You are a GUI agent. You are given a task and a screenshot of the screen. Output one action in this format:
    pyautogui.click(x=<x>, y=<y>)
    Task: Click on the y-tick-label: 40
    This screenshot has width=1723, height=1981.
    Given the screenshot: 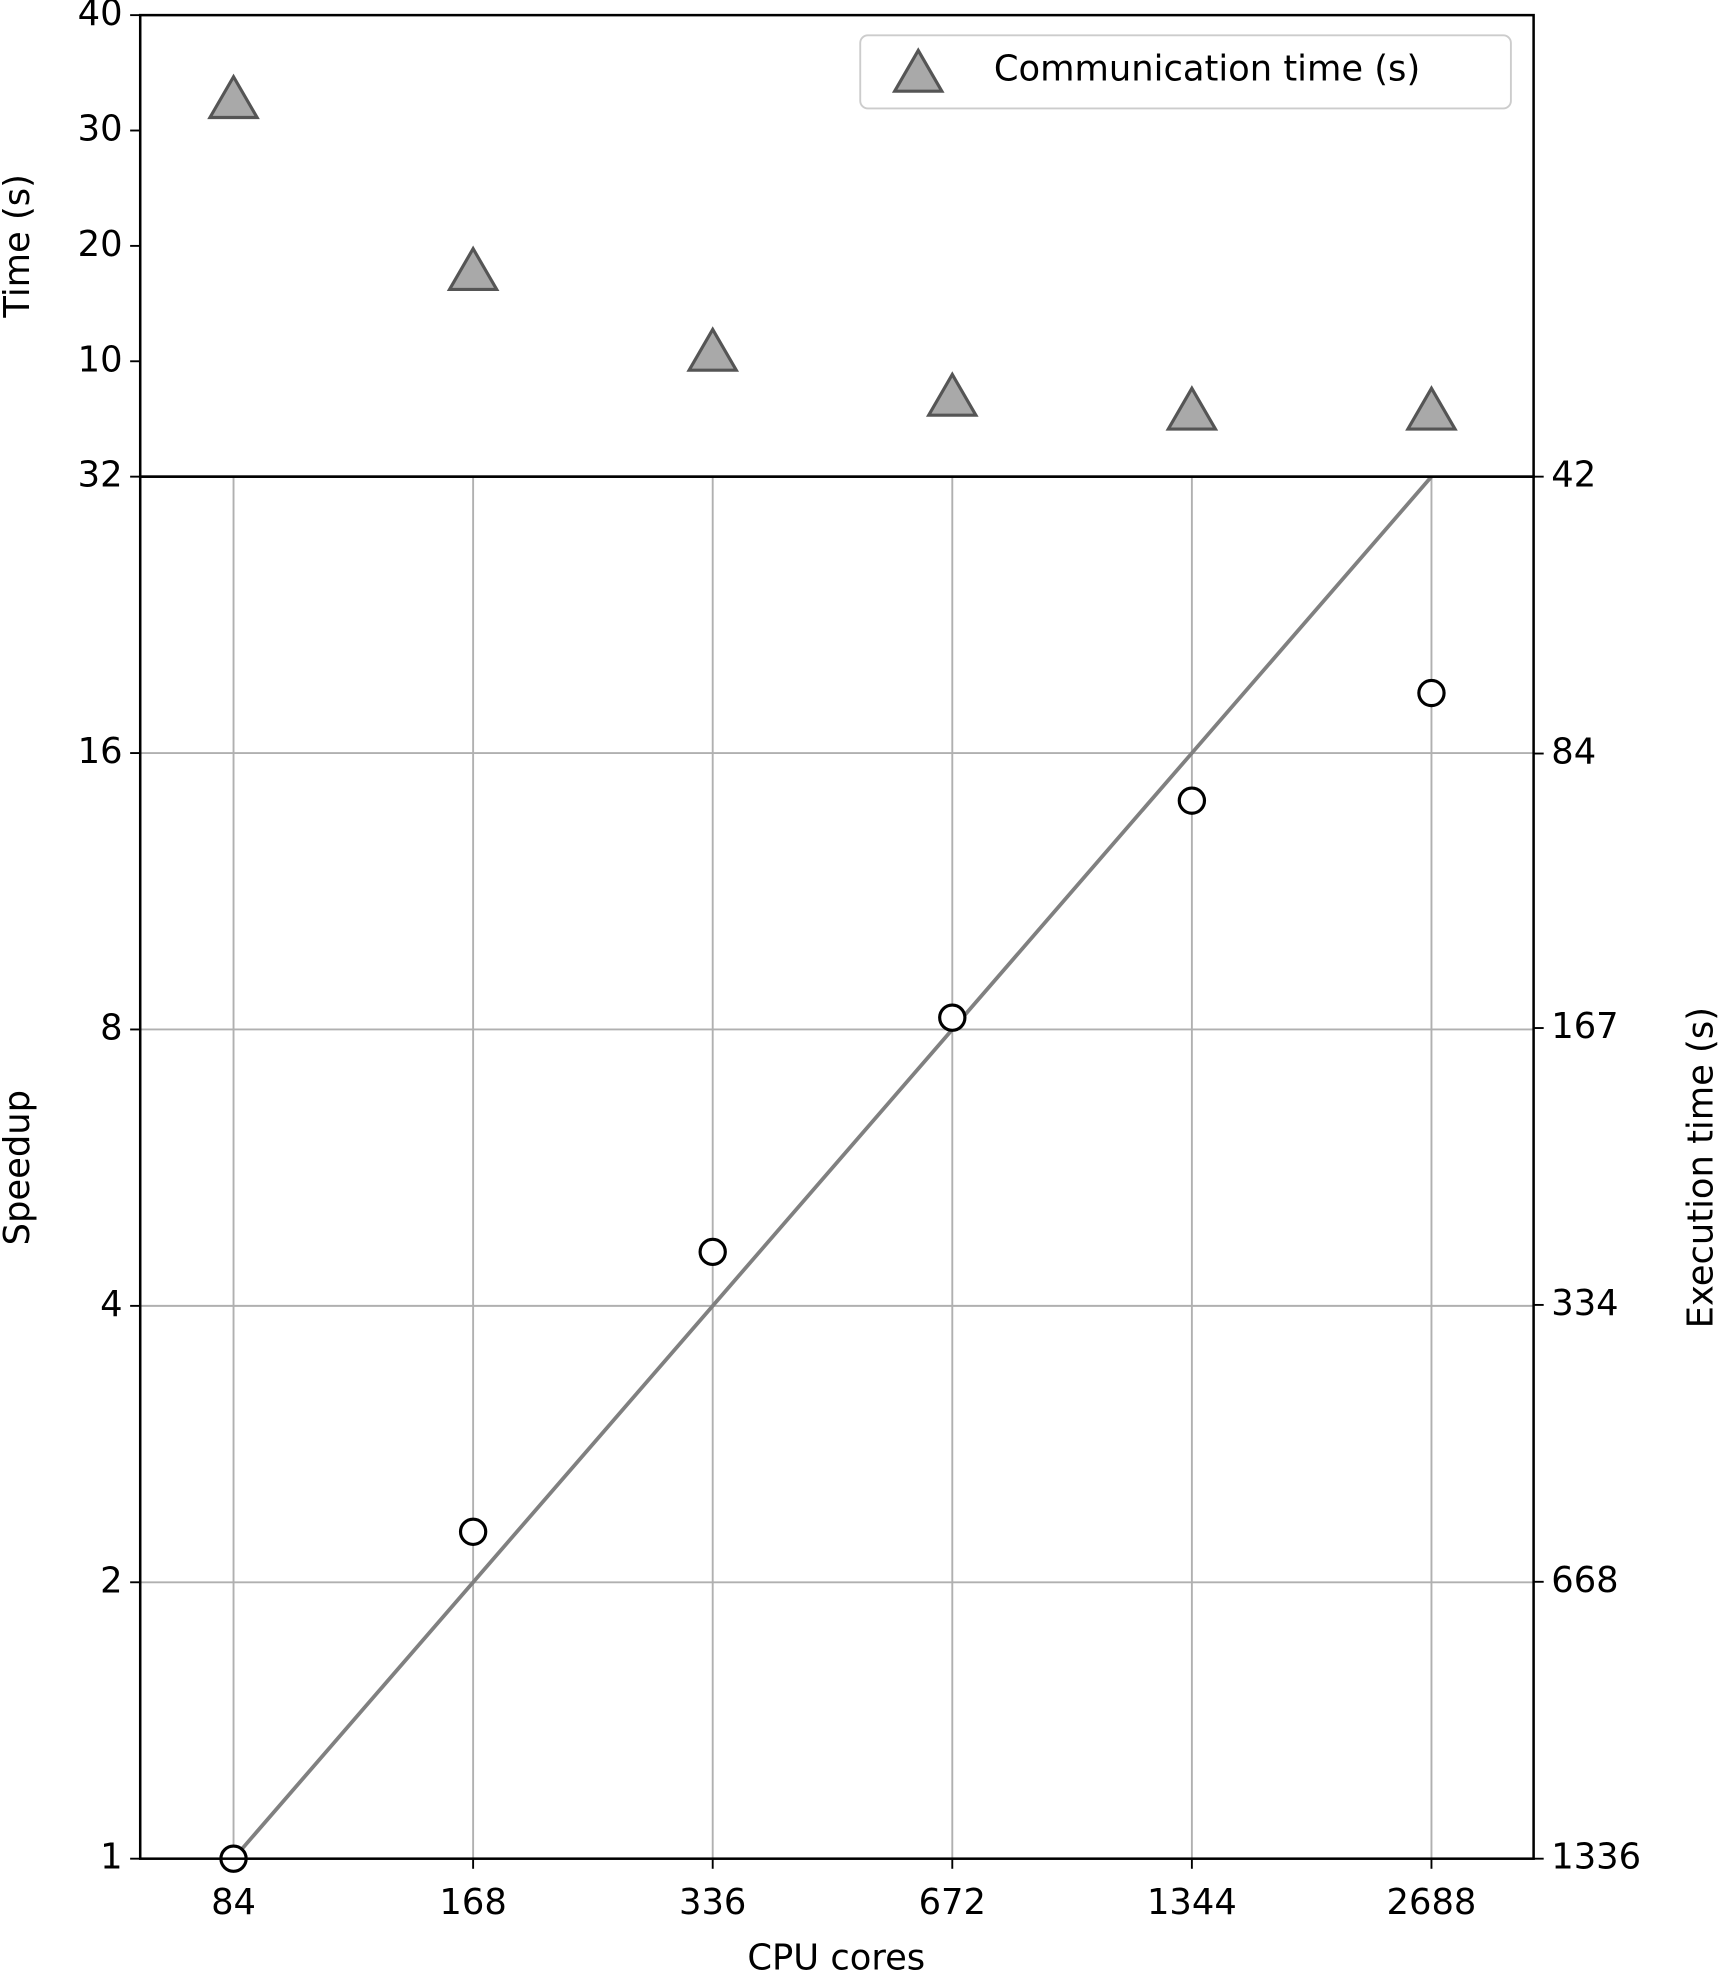 What is the action you would take?
    pyautogui.click(x=100, y=17)
    